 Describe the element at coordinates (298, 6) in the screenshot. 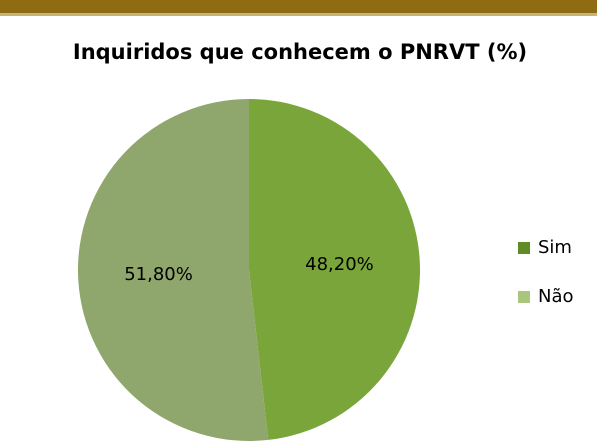

I see `header-bar` at that location.